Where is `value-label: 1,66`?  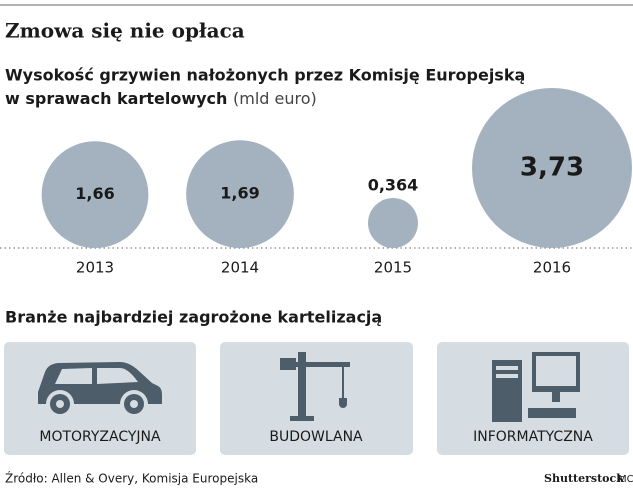 value-label: 1,66 is located at coordinates (94, 193).